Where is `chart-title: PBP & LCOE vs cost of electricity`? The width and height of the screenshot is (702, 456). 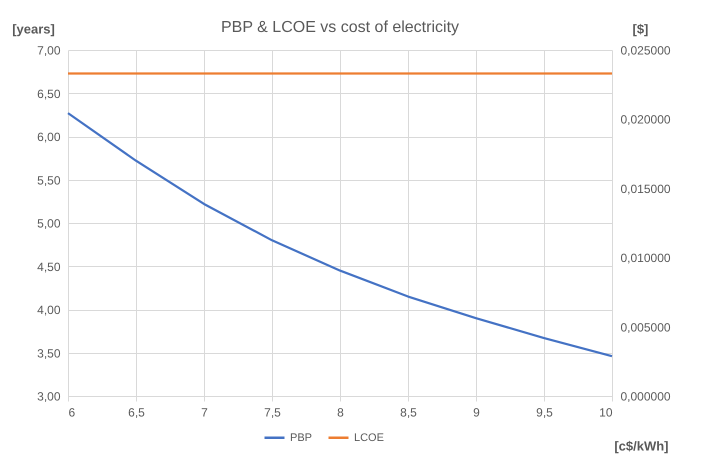
chart-title: PBP & LCOE vs cost of electricity is located at coordinates (340, 27).